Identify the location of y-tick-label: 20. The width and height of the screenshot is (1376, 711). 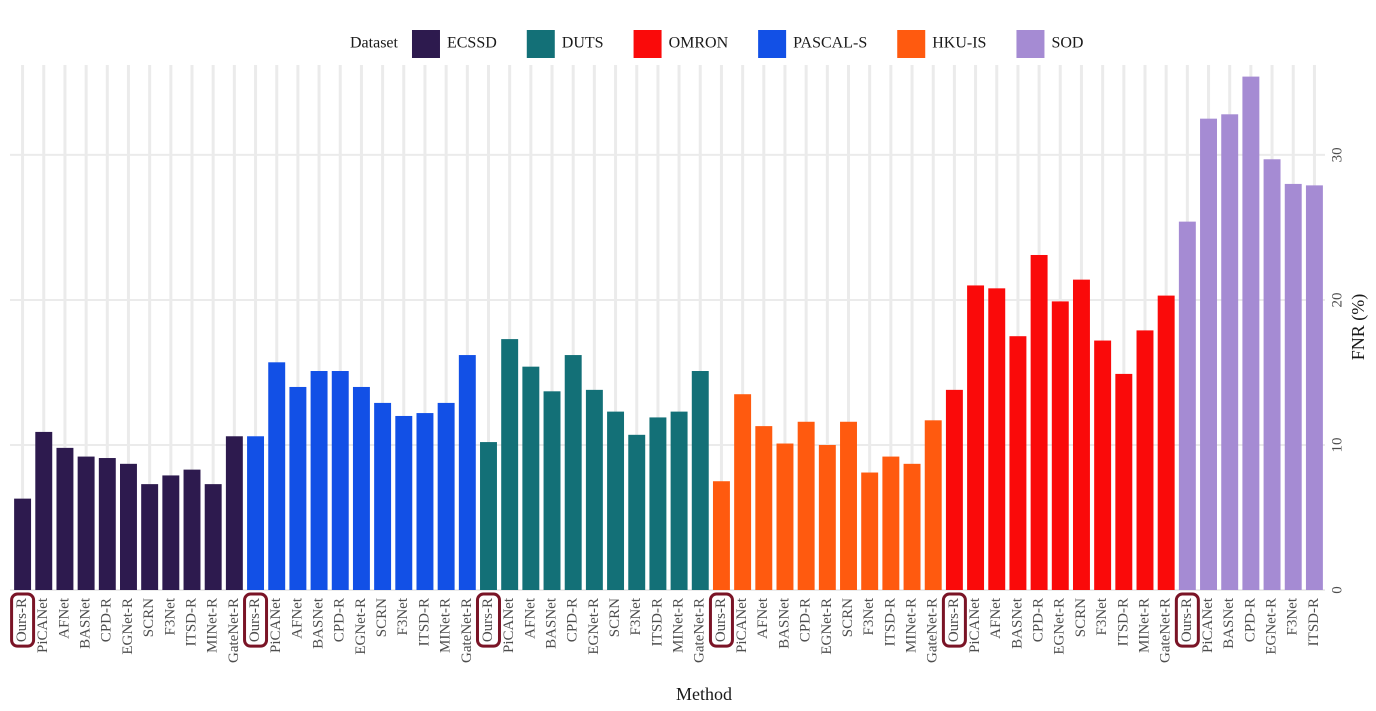
(1337, 299).